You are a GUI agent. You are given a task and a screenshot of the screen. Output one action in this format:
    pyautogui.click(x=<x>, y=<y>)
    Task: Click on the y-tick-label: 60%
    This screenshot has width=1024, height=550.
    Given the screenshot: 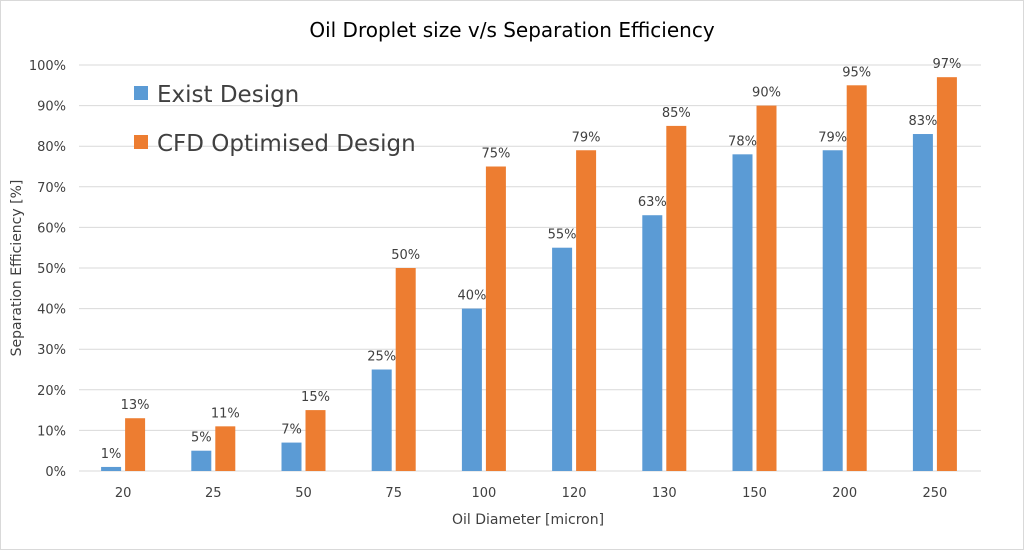 What is the action you would take?
    pyautogui.click(x=51, y=228)
    